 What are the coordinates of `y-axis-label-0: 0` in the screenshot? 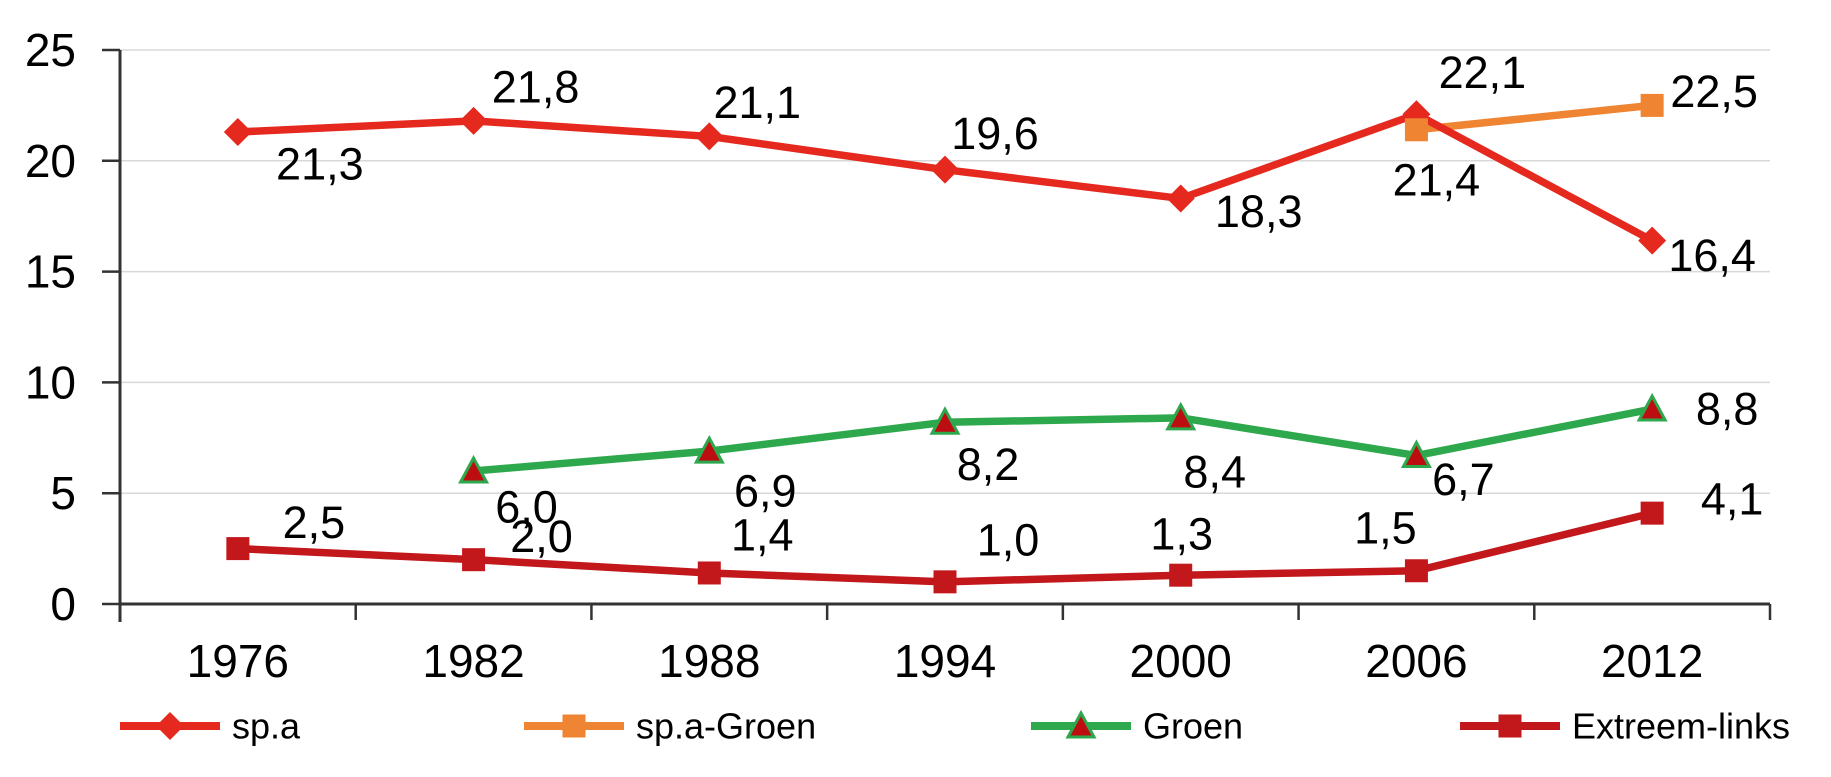 It's located at (63, 604).